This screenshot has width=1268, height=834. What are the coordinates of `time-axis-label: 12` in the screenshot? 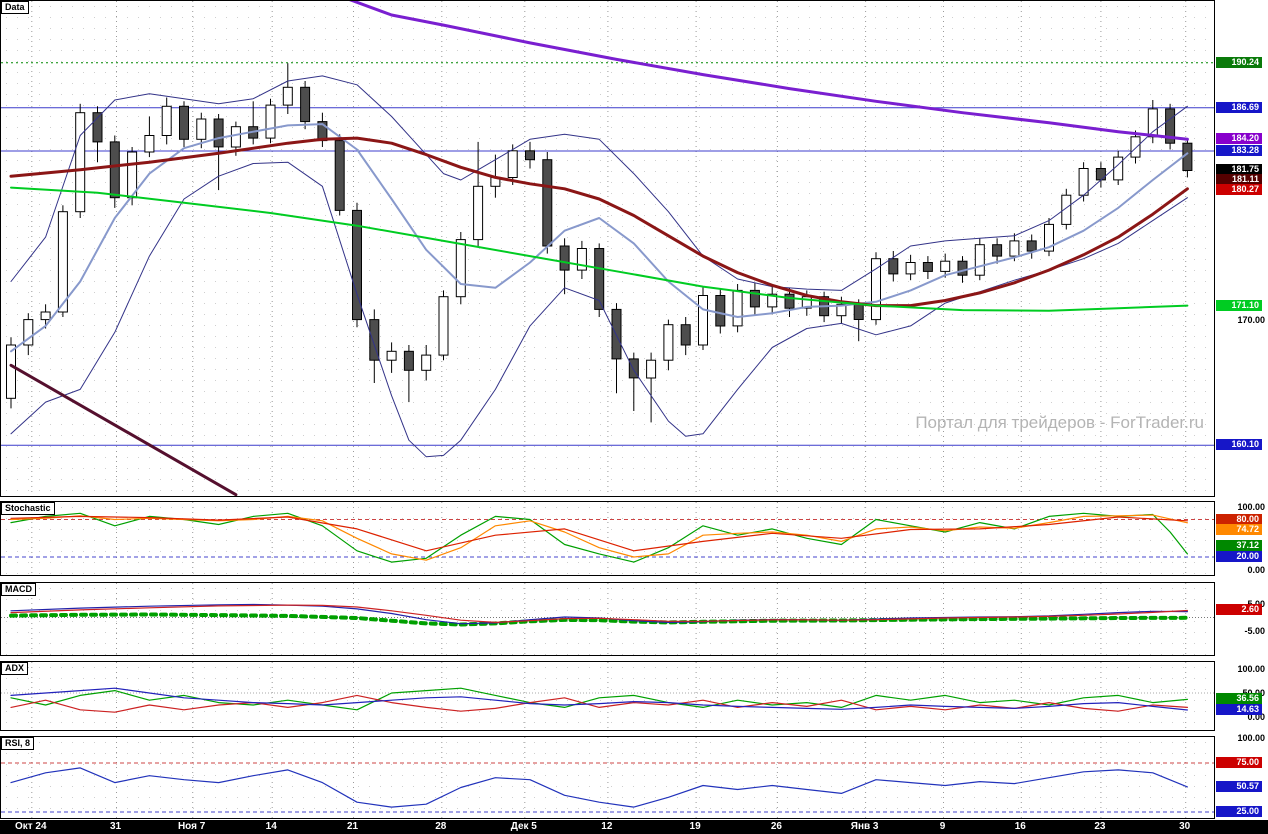 It's located at (607, 826).